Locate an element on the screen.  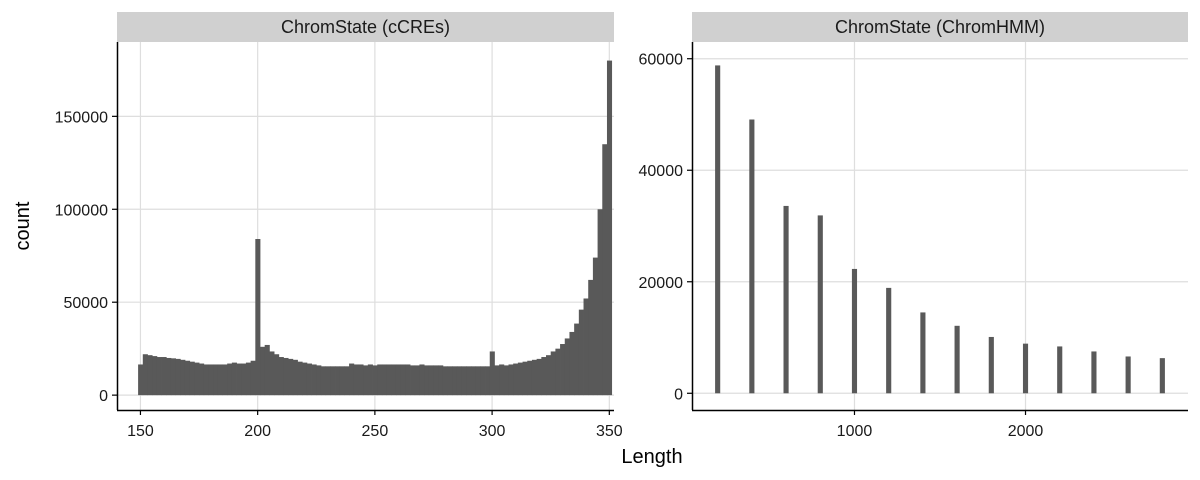
y-tick-label-cCREs-2: 100000 is located at coordinates (81, 210).